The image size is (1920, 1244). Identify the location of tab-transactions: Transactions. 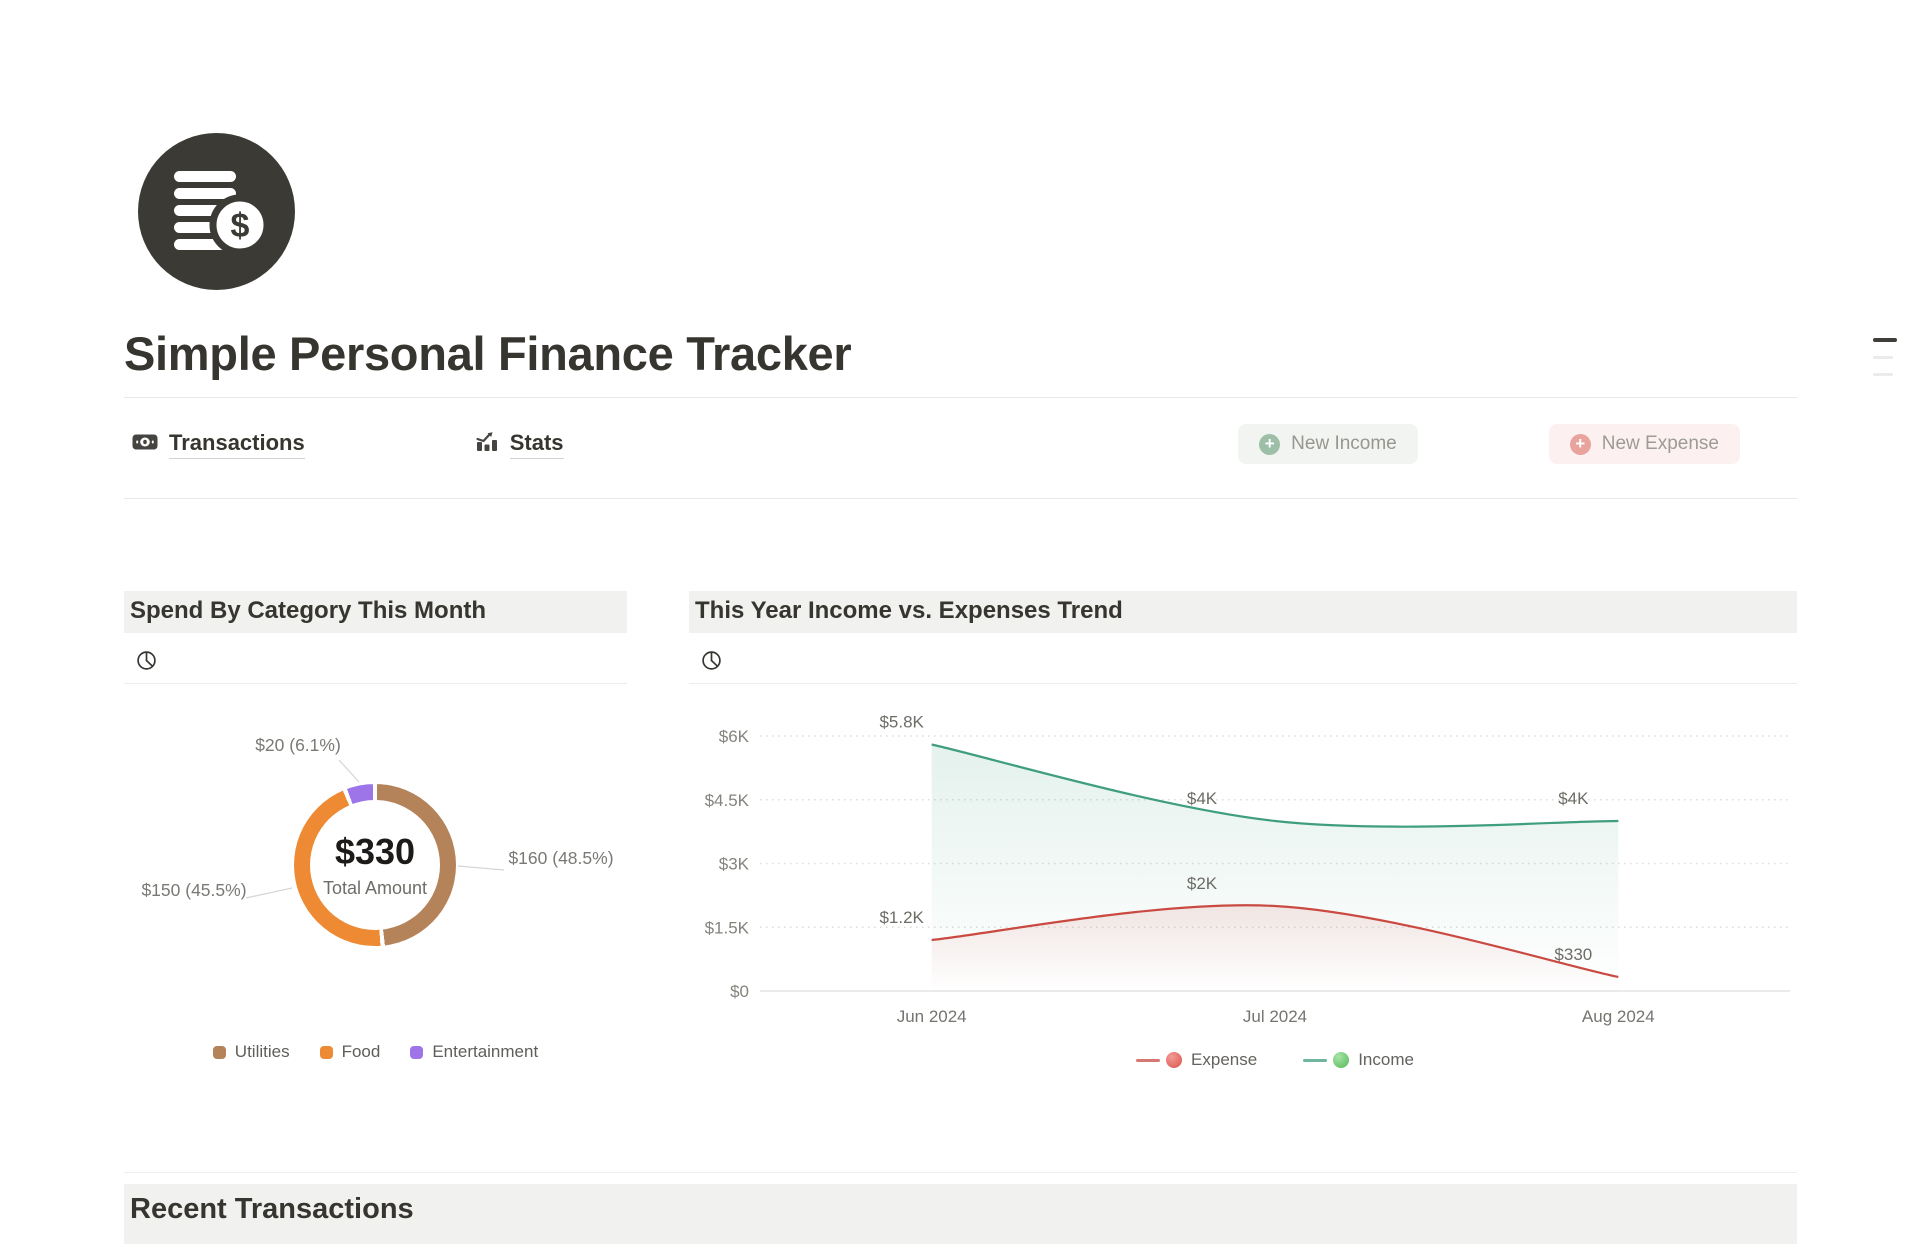
(218, 444).